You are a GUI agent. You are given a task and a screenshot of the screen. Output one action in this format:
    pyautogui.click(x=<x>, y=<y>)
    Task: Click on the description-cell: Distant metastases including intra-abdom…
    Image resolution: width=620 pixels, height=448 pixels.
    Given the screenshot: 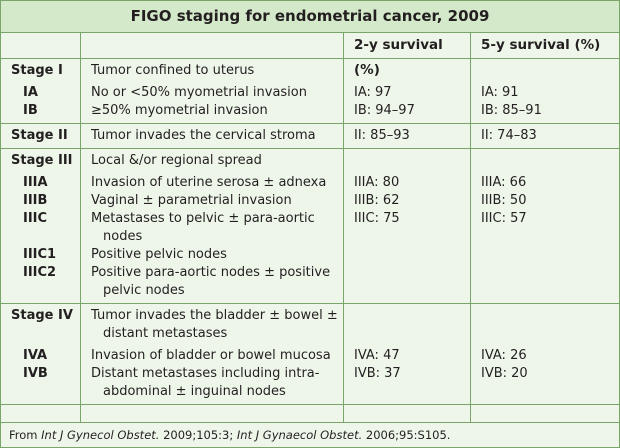 What is the action you would take?
    pyautogui.click(x=205, y=382)
    